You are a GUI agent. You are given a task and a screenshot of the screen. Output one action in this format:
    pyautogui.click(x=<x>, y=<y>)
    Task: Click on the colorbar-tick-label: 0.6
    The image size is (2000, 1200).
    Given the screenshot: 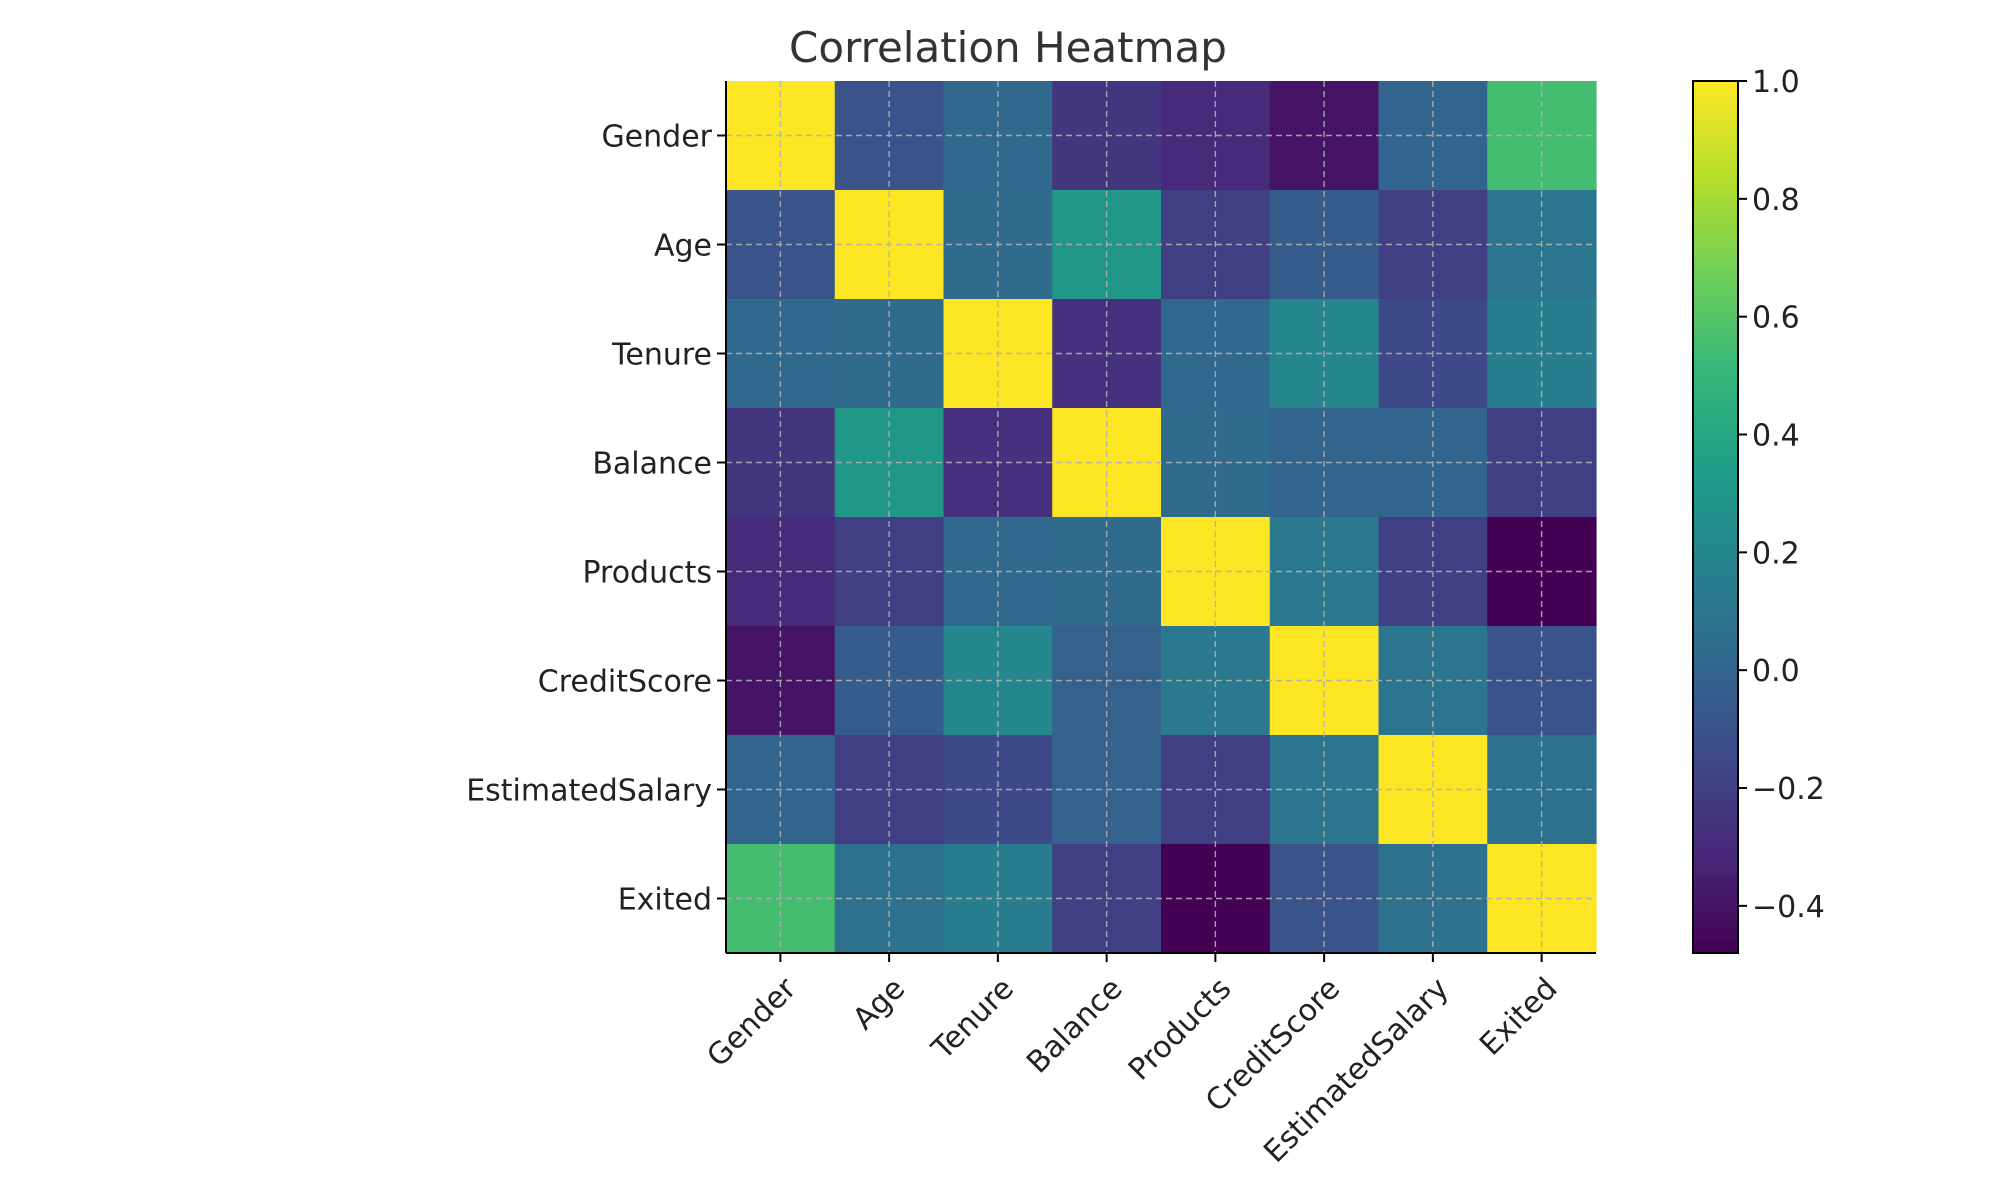 What is the action you would take?
    pyautogui.click(x=1776, y=318)
    